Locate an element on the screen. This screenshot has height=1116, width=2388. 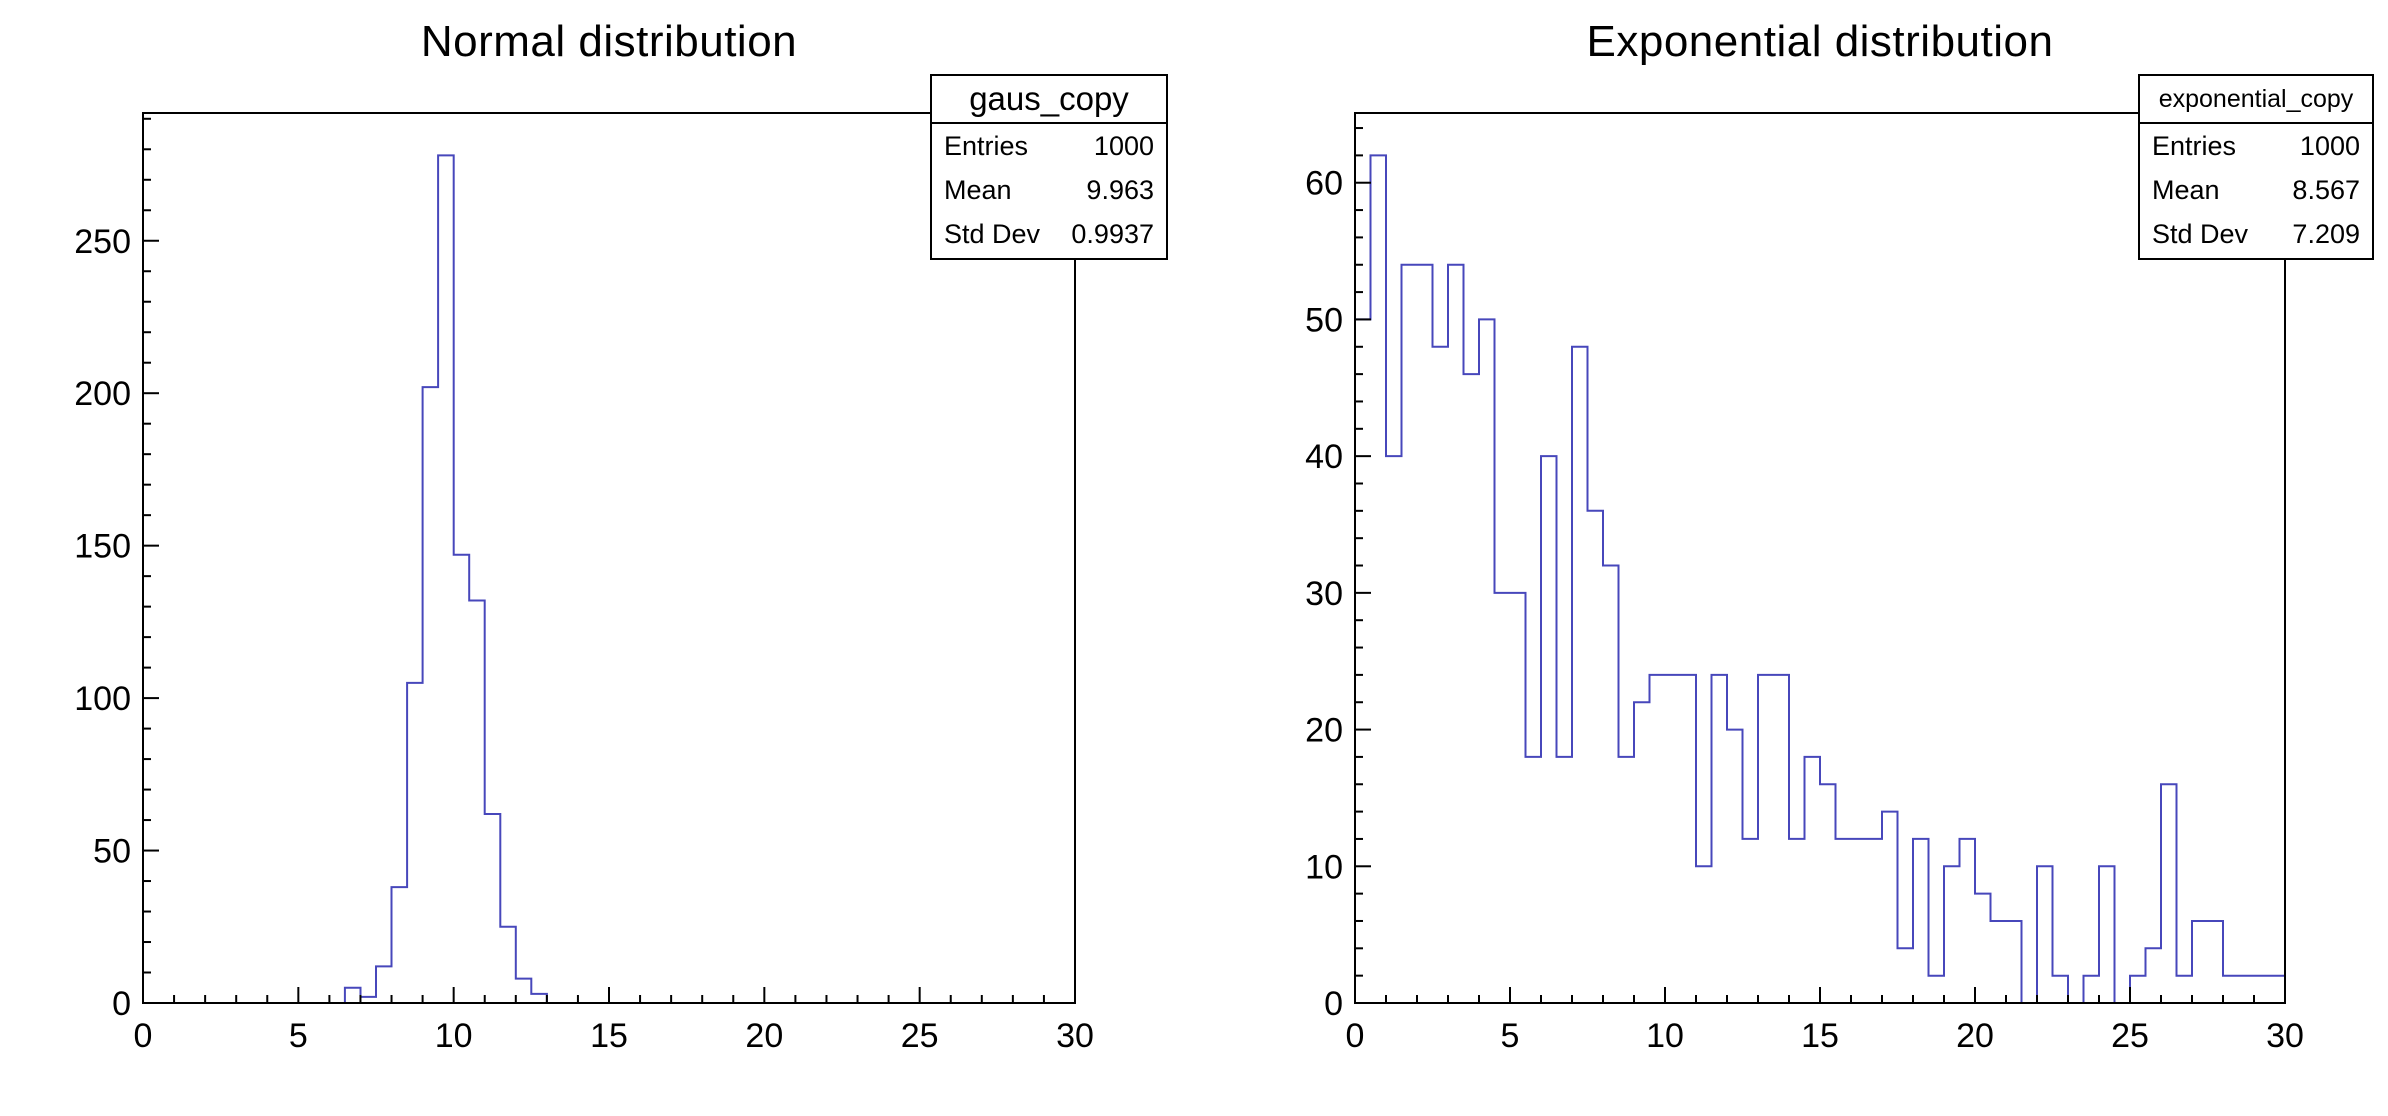
stat-value: 0.9937 is located at coordinates (1112, 233).